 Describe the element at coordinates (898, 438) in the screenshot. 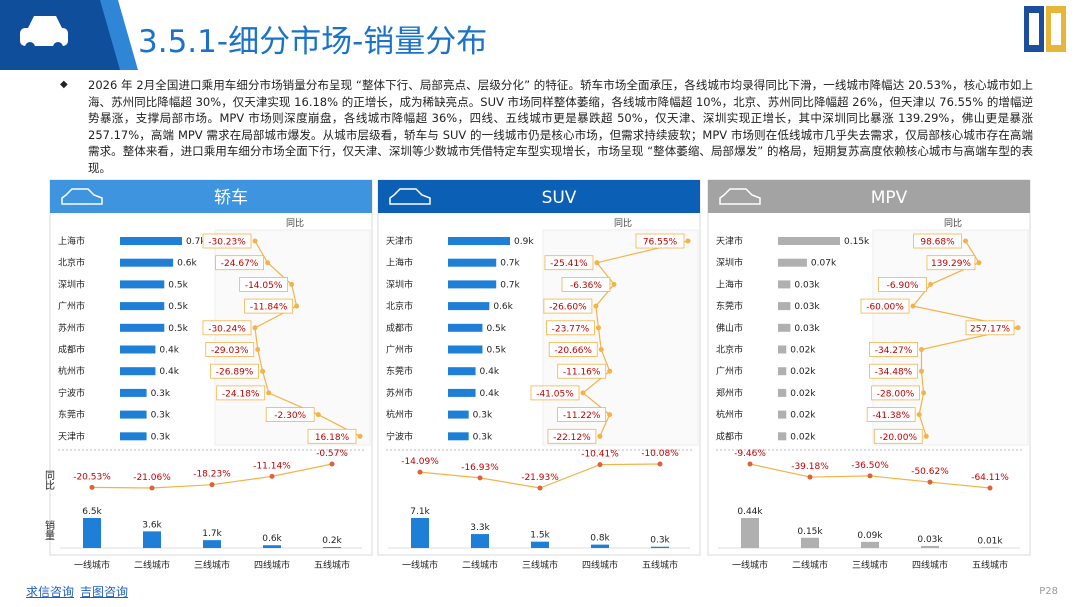

I see `yoy-label: -20.00%` at that location.